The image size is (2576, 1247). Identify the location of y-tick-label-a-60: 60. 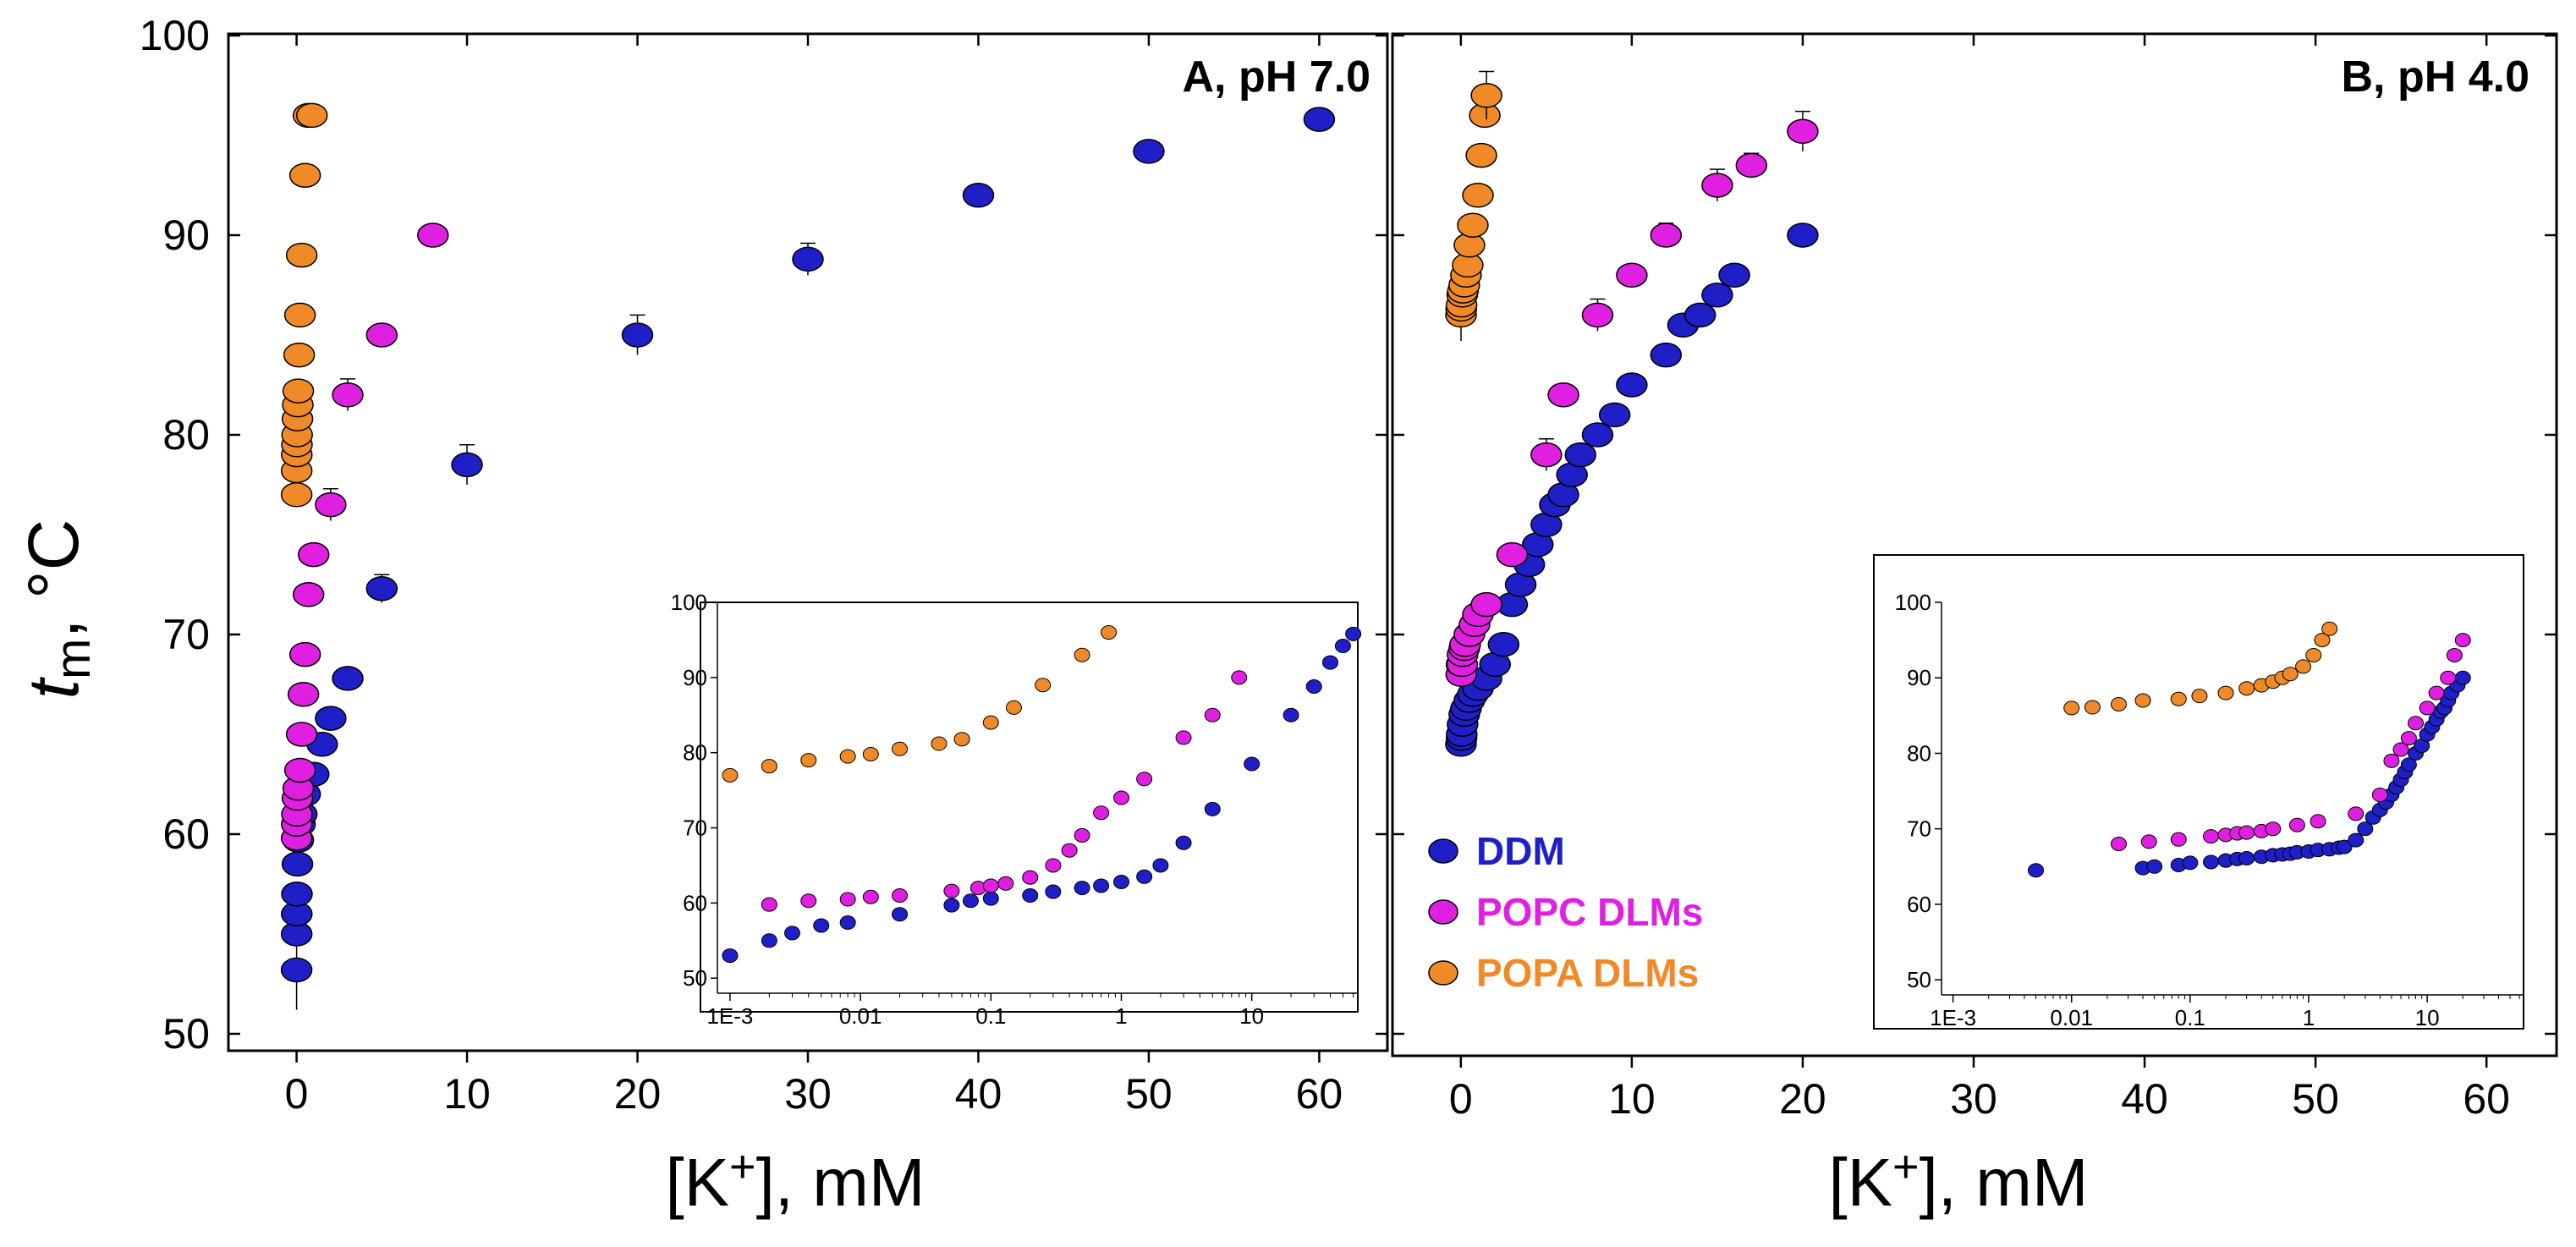
(186, 834).